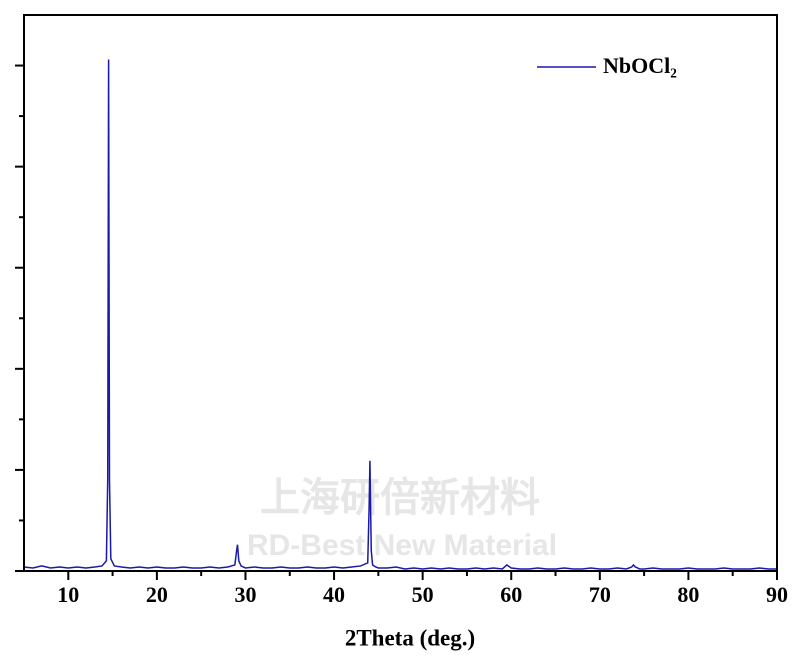 This screenshot has height=662, width=800. I want to click on x-tick-label: 50, so click(423, 594).